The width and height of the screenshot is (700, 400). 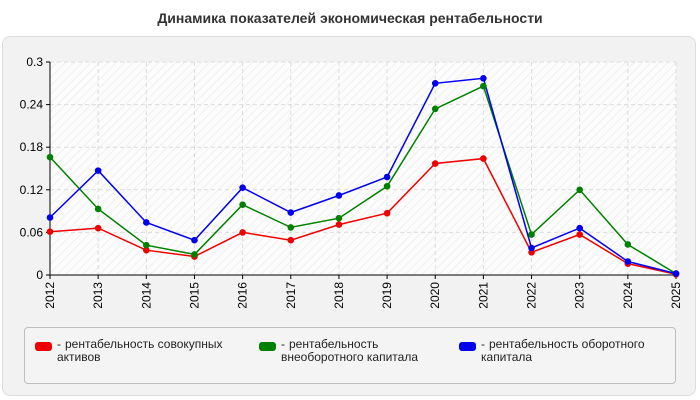 What do you see at coordinates (32, 232) in the screenshot?
I see `y-tick-label: 0.06` at bounding box center [32, 232].